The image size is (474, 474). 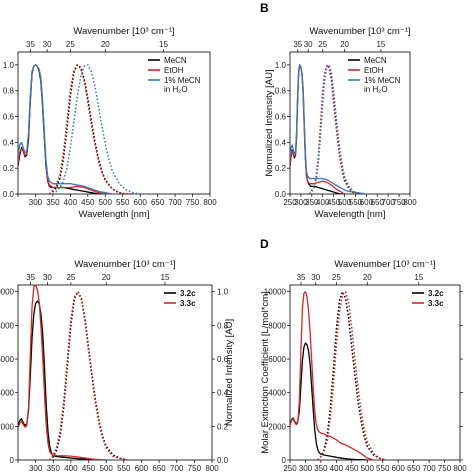 What do you see at coordinates (223, 325) in the screenshot?
I see `right-tick-label: 0.8` at bounding box center [223, 325].